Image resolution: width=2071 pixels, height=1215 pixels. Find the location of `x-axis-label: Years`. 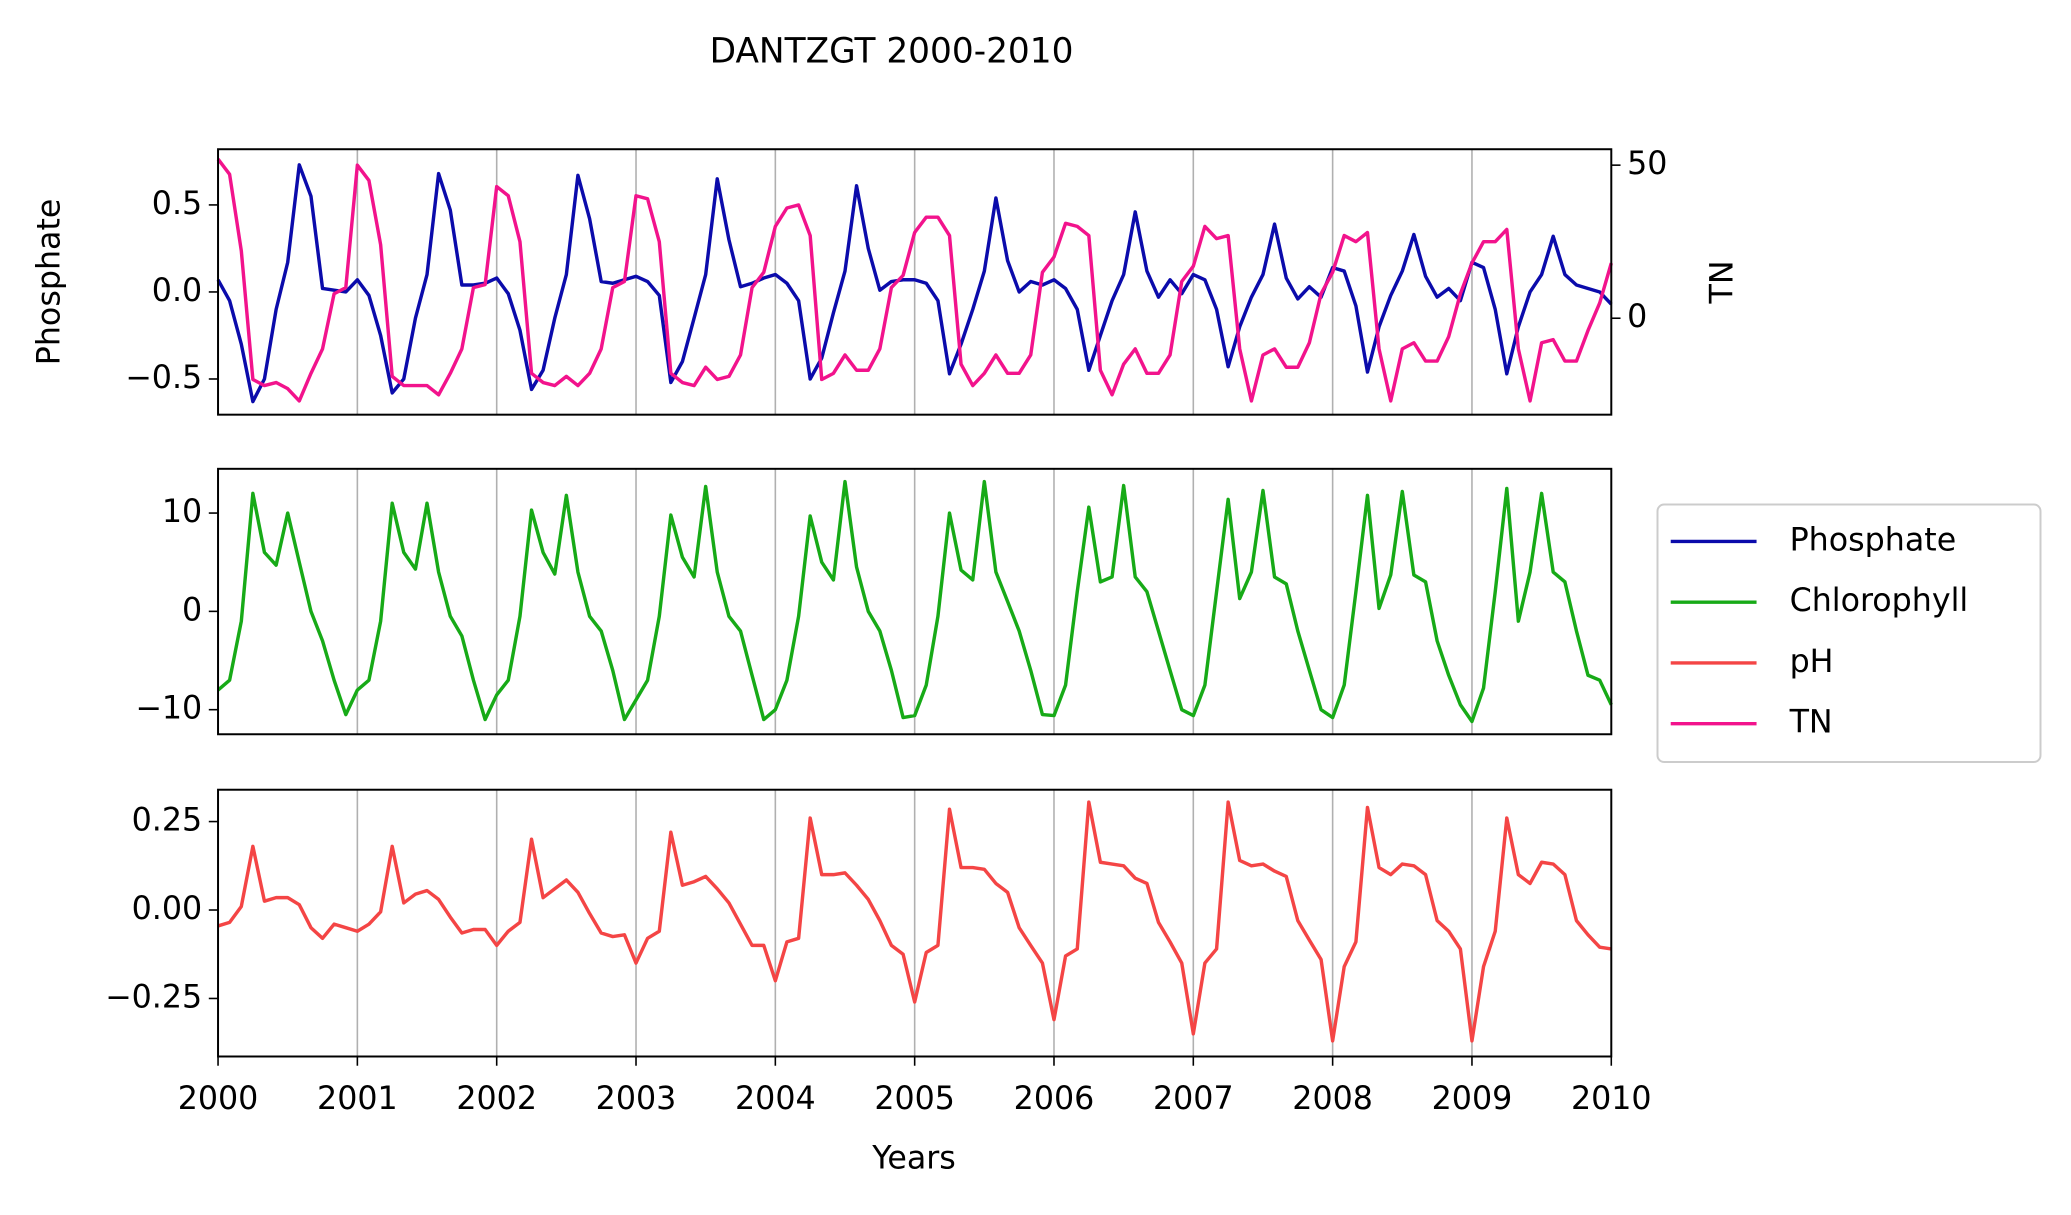

x-axis-label: Years is located at coordinates (913, 1158).